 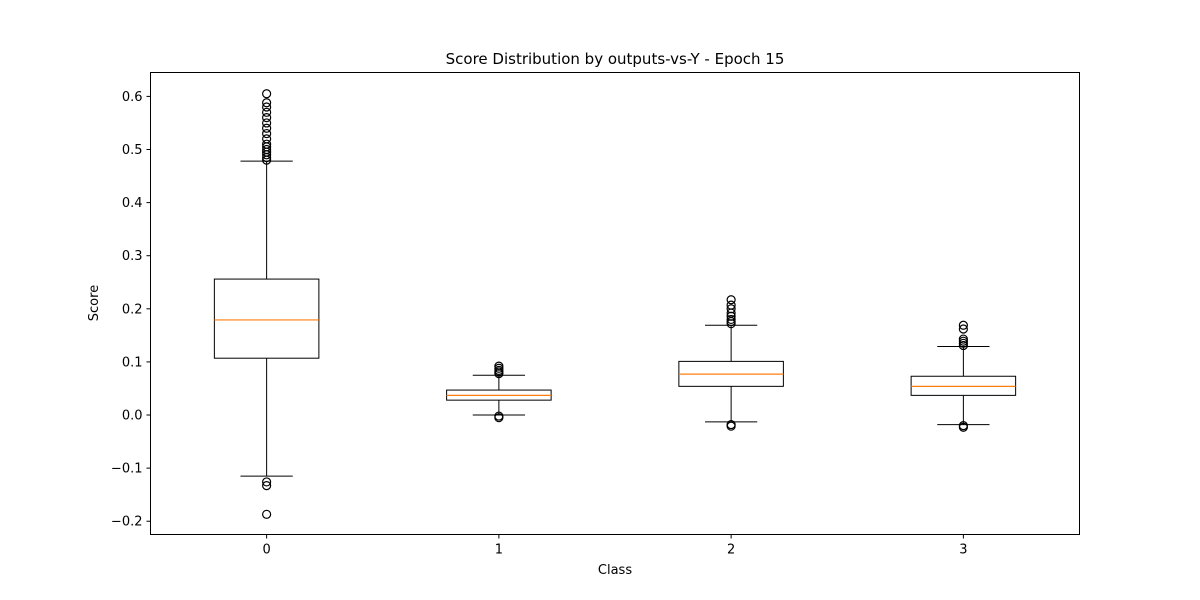 What do you see at coordinates (132, 97) in the screenshot?
I see `y-tick-label: 0.6` at bounding box center [132, 97].